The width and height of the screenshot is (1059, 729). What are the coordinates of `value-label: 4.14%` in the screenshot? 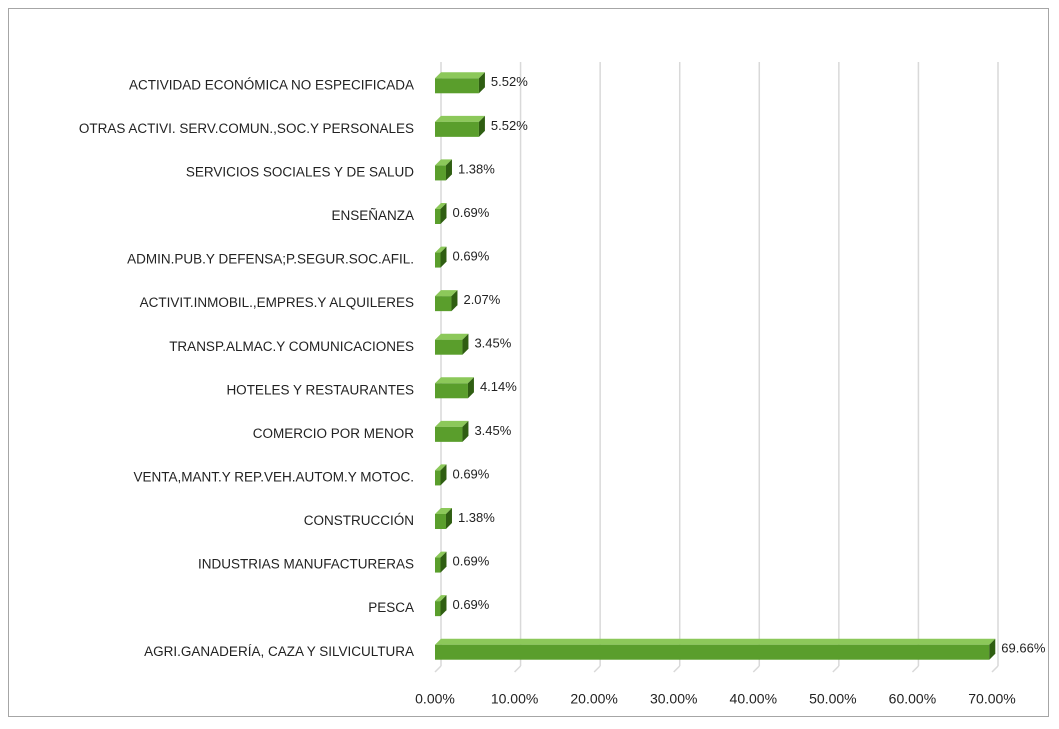 It's located at (498, 386).